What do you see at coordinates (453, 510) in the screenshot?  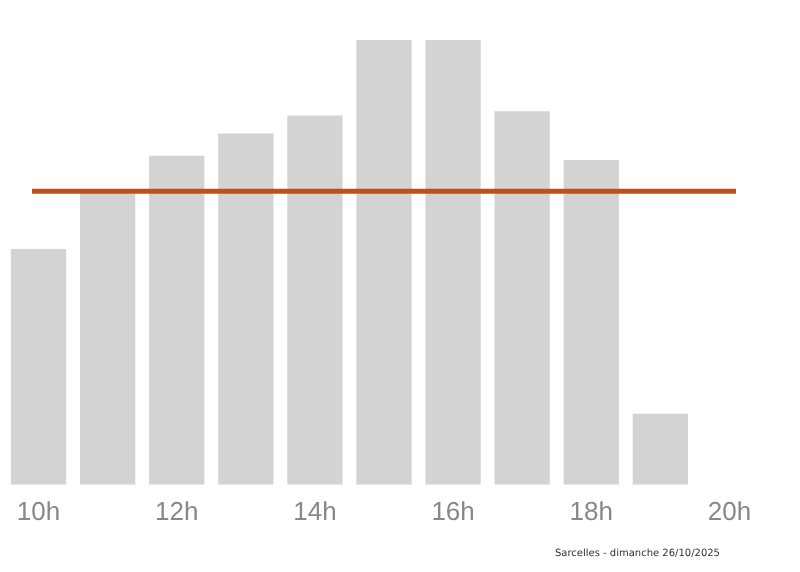 I see `x-tick-label: 16h` at bounding box center [453, 510].